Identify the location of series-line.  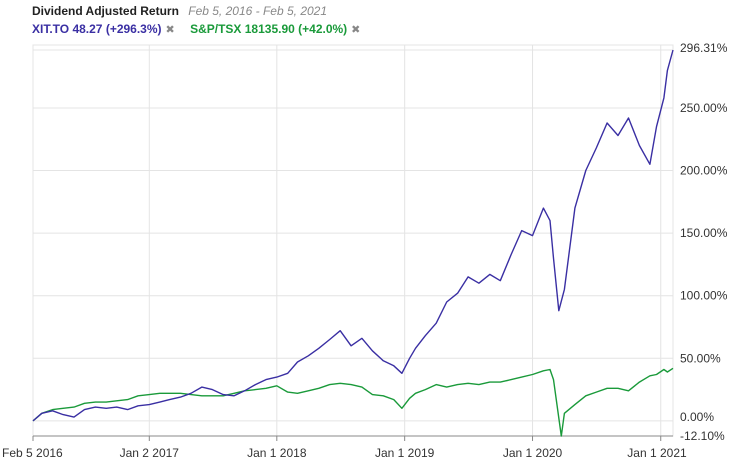
(353, 402).